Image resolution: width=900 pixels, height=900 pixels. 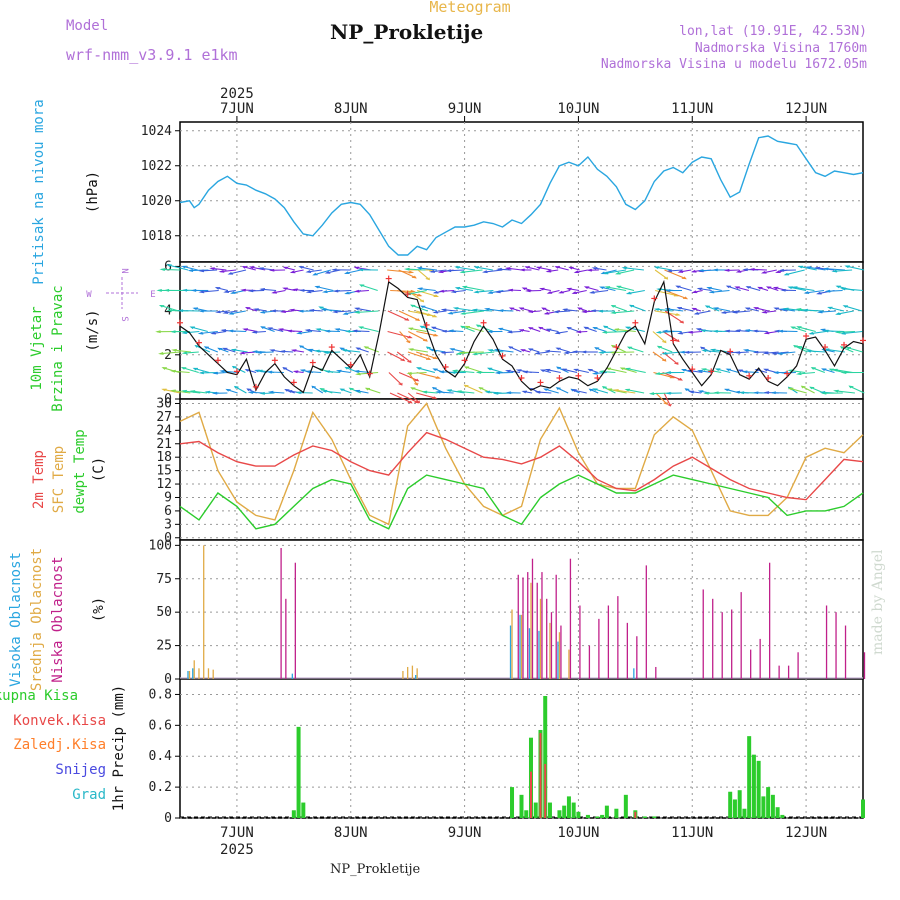 I want to click on cloud-ytick-label: 100, so click(x=160, y=545).